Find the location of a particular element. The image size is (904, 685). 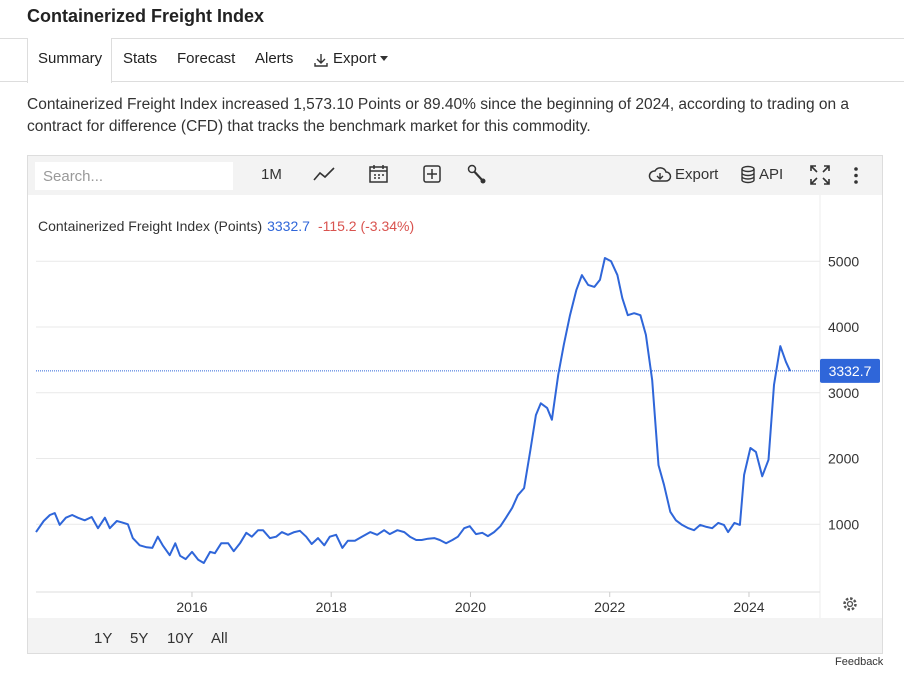

y-tick-label: 3000 is located at coordinates (843, 393).